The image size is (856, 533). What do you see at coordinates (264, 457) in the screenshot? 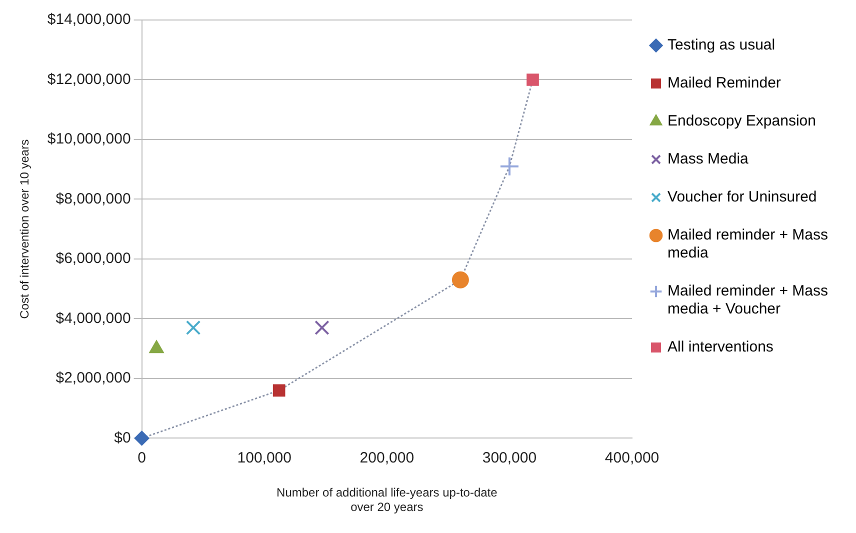
I see `x-tick-label: 100,000` at bounding box center [264, 457].